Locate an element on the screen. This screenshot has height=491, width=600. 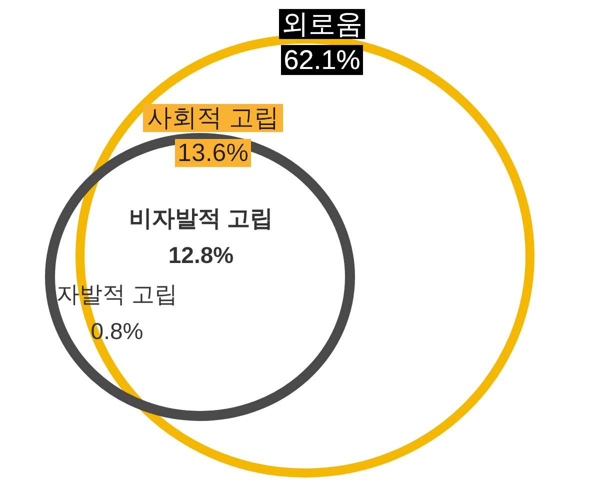
data-label: 62.1% is located at coordinates (322, 60).